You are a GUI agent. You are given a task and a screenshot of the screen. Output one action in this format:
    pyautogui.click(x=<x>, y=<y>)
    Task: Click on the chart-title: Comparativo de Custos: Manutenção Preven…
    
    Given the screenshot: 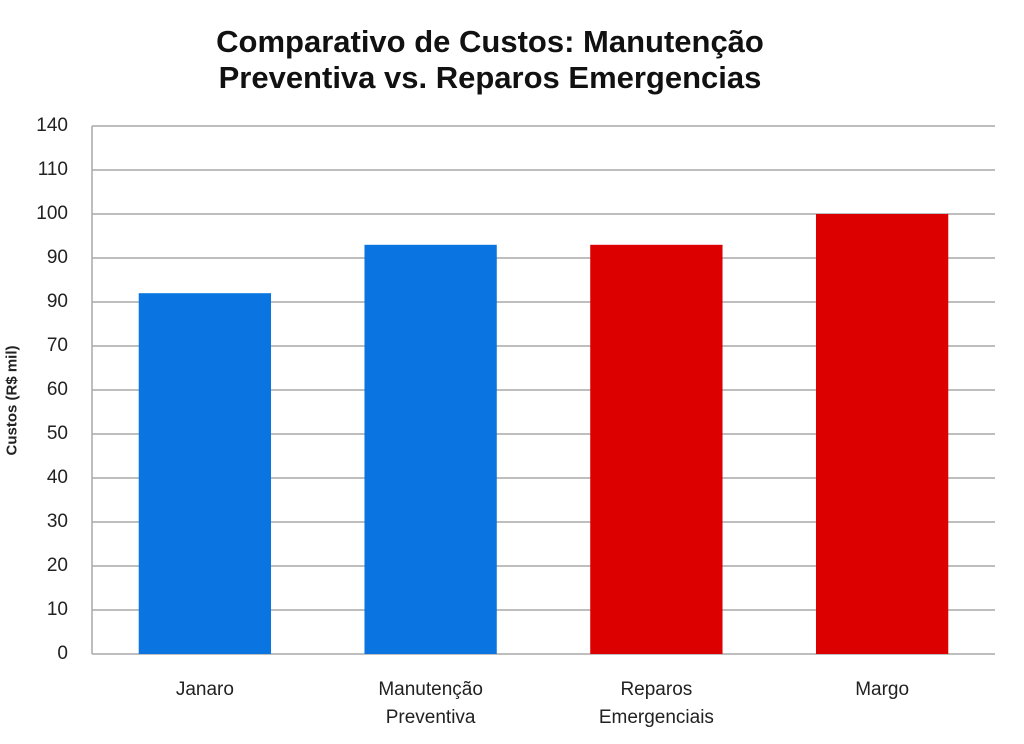 What is the action you would take?
    pyautogui.click(x=490, y=59)
    